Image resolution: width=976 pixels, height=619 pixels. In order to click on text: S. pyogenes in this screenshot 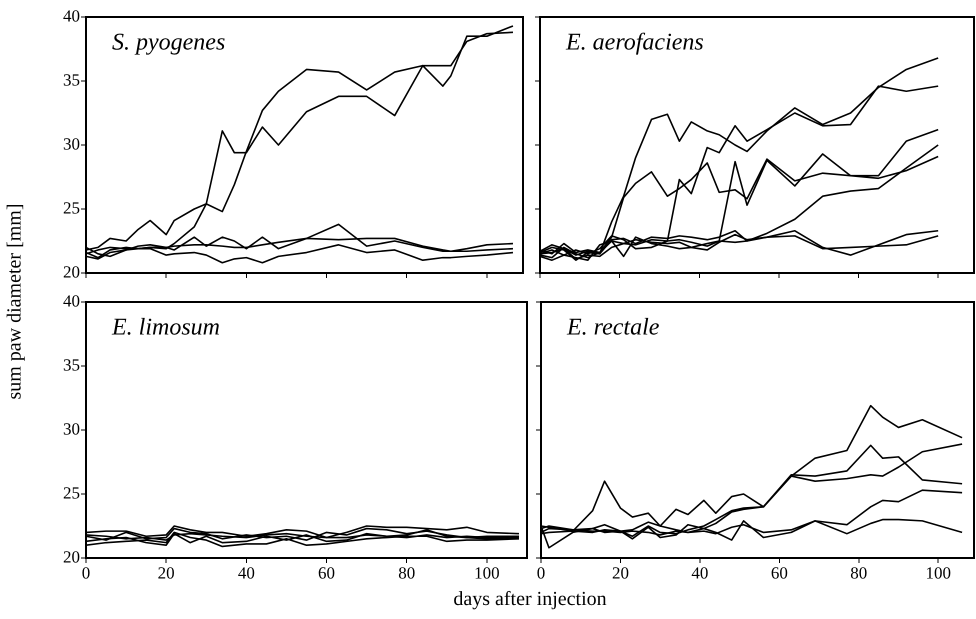, I will do `click(169, 42)`.